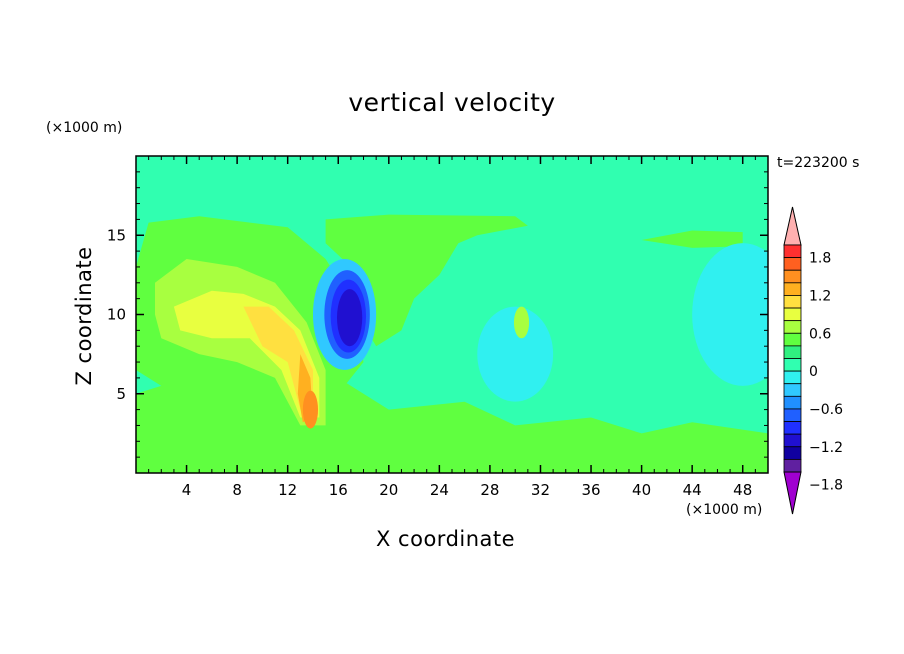 This screenshot has width=904, height=654. I want to click on y-tick-label: 5, so click(121, 394).